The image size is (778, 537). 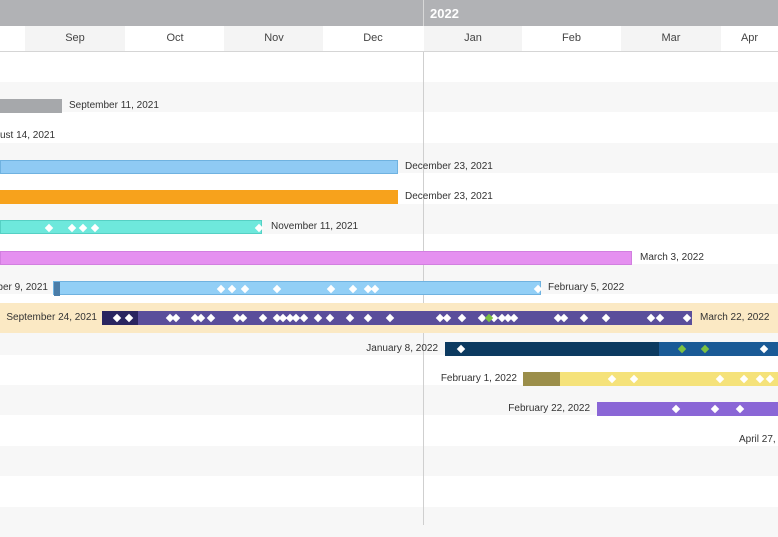 What do you see at coordinates (671, 38) in the screenshot?
I see `month-mar: Mar` at bounding box center [671, 38].